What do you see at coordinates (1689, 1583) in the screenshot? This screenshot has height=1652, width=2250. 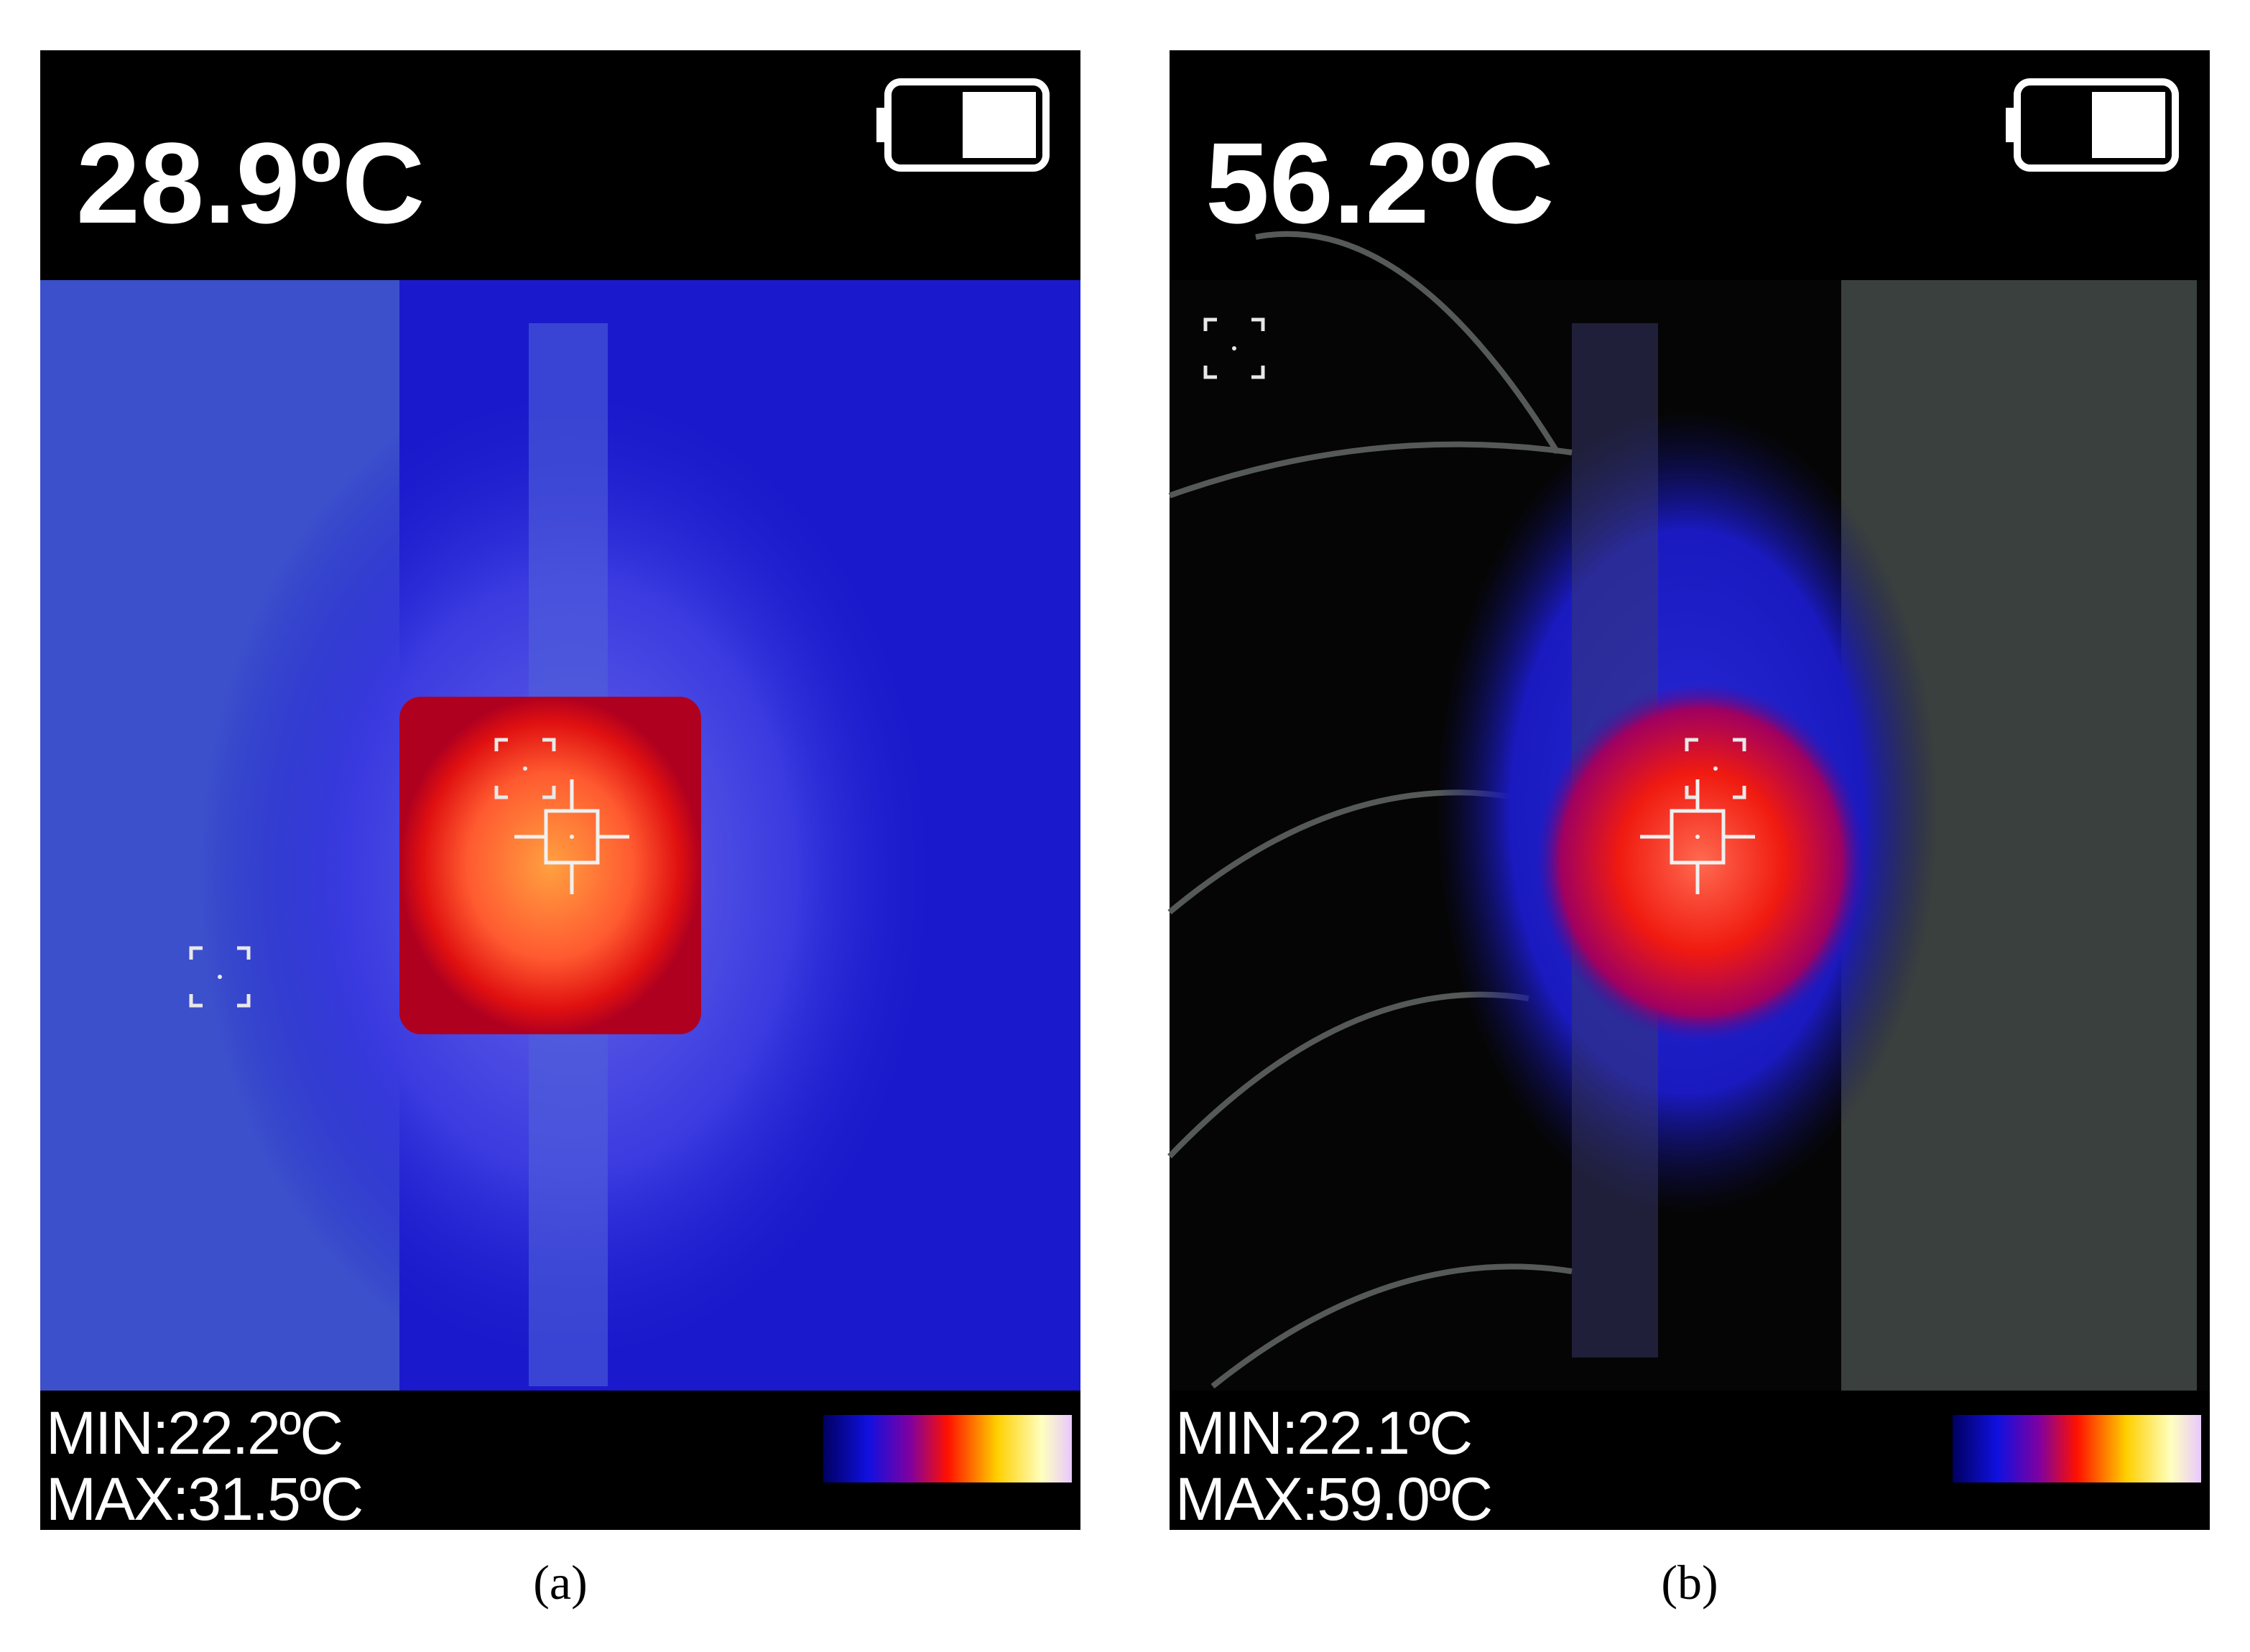 I see `caption: (b)` at bounding box center [1689, 1583].